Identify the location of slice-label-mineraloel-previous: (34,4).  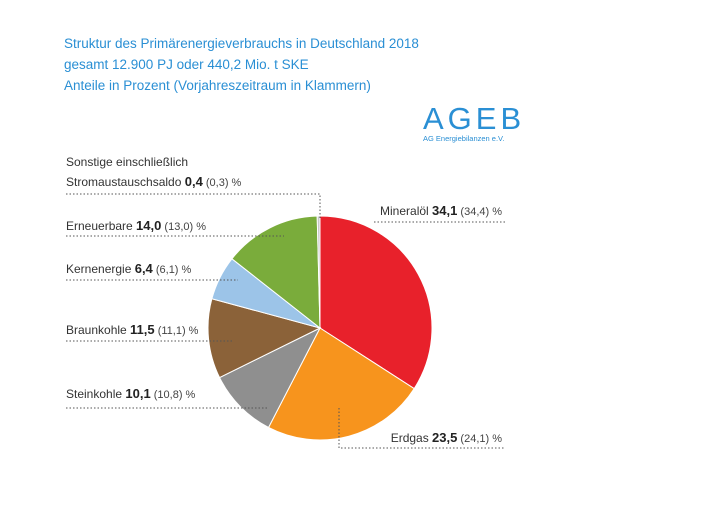
(473, 212).